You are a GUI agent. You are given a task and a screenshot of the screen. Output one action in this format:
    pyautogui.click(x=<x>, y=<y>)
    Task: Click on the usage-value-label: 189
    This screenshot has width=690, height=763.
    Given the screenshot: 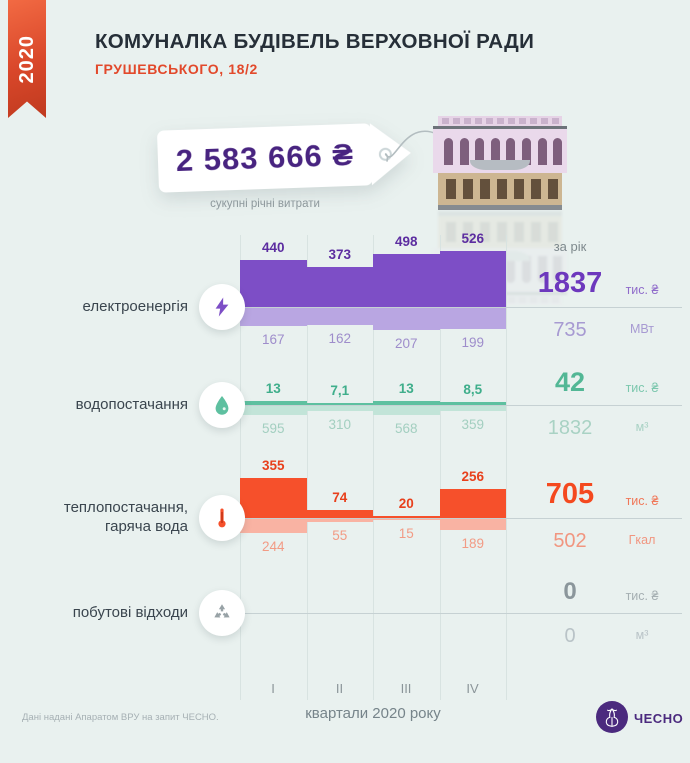 What is the action you would take?
    pyautogui.click(x=473, y=543)
    